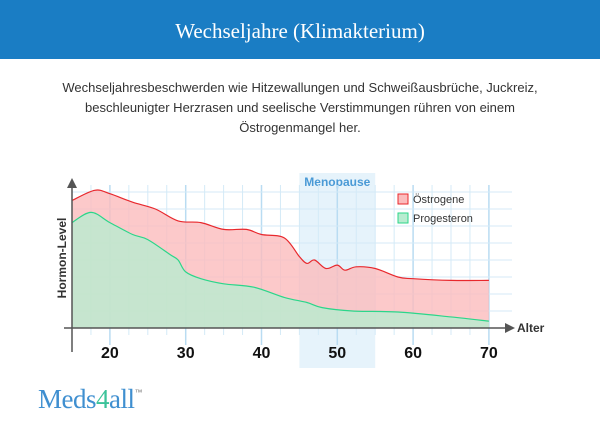 The height and width of the screenshot is (440, 600). I want to click on legend-label: Progesteron, so click(443, 219).